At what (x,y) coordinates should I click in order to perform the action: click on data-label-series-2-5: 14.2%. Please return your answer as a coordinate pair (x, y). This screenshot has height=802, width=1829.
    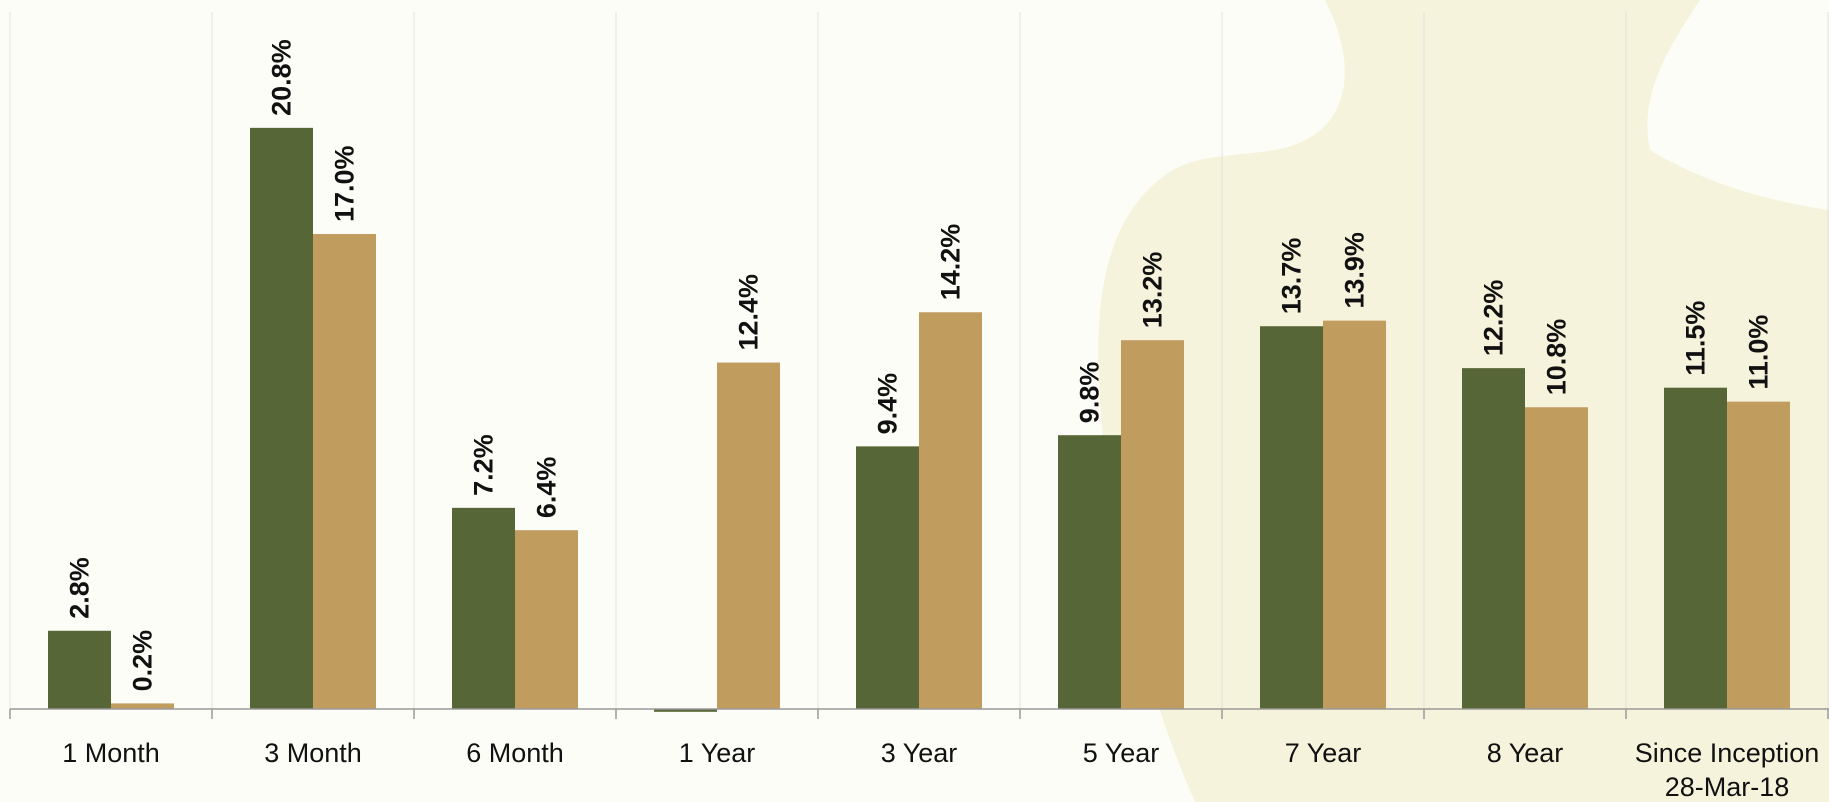
    Looking at the image, I should click on (951, 262).